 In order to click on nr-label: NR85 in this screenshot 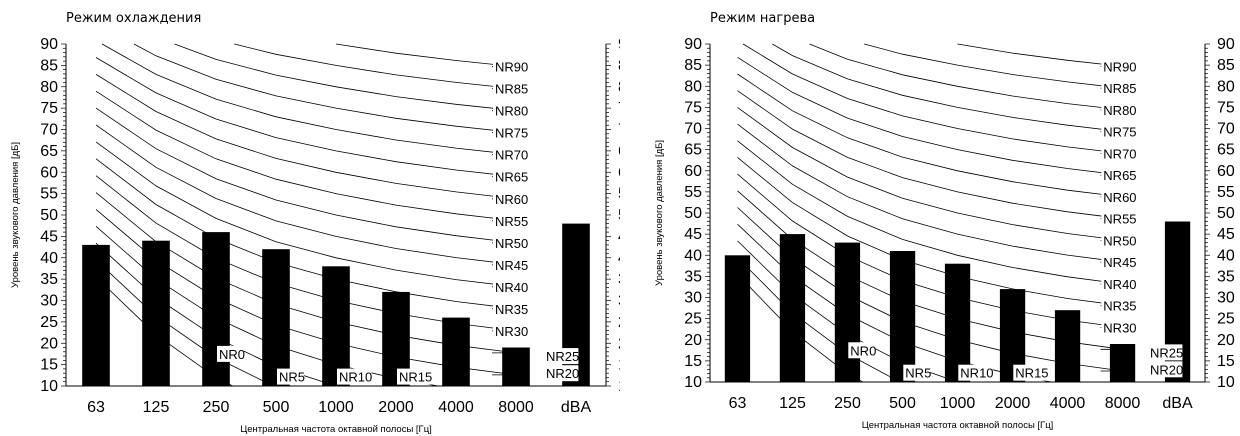, I will do `click(1119, 88)`.